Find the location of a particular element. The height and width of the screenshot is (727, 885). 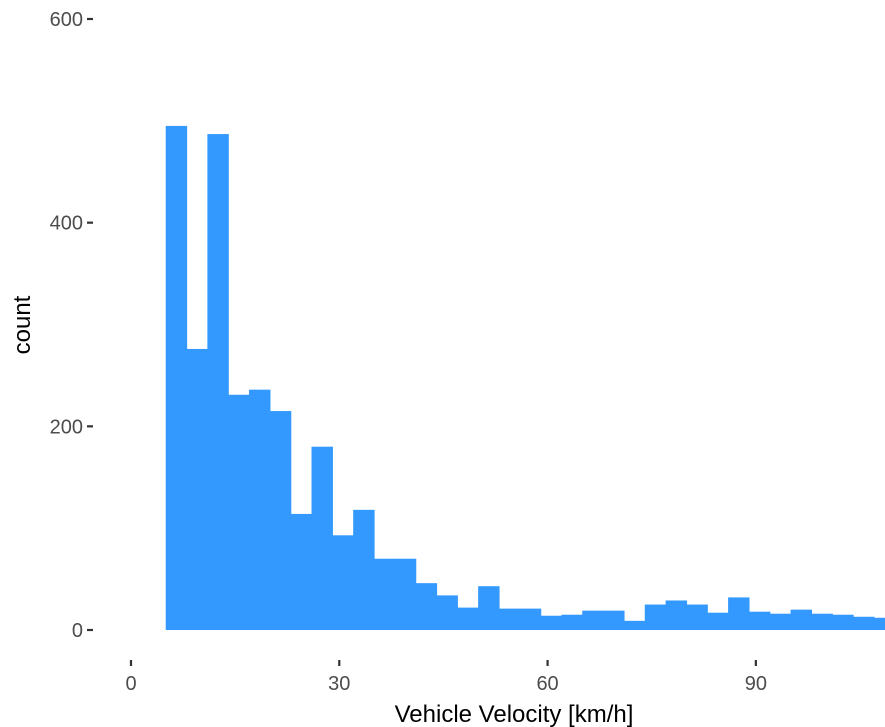

y-axis: 0 200 400 600 is located at coordinates (71, 325).